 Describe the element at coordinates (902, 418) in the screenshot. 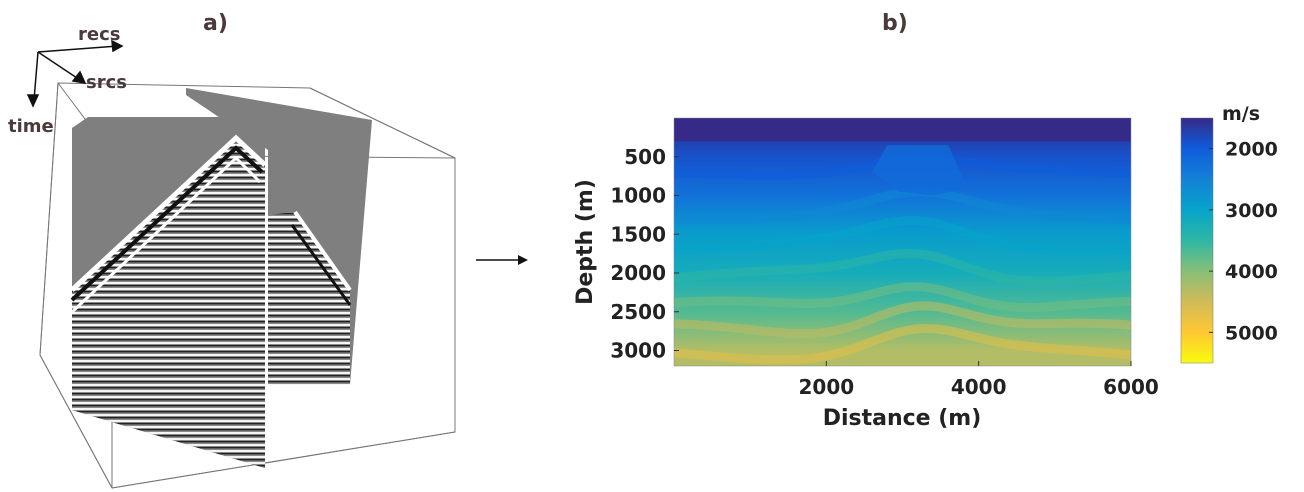

I see `x-axis-label: Distance (m)` at that location.